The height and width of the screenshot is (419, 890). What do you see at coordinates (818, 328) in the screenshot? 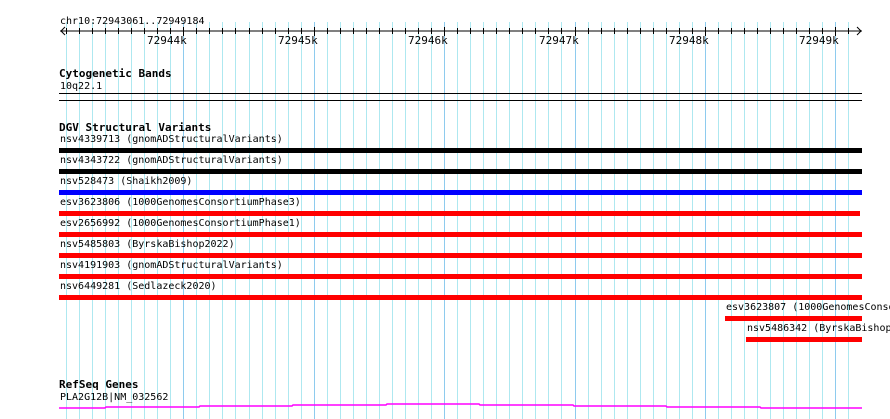
I see `variant-label: nsv5486342 (ByrskaBishop` at bounding box center [818, 328].